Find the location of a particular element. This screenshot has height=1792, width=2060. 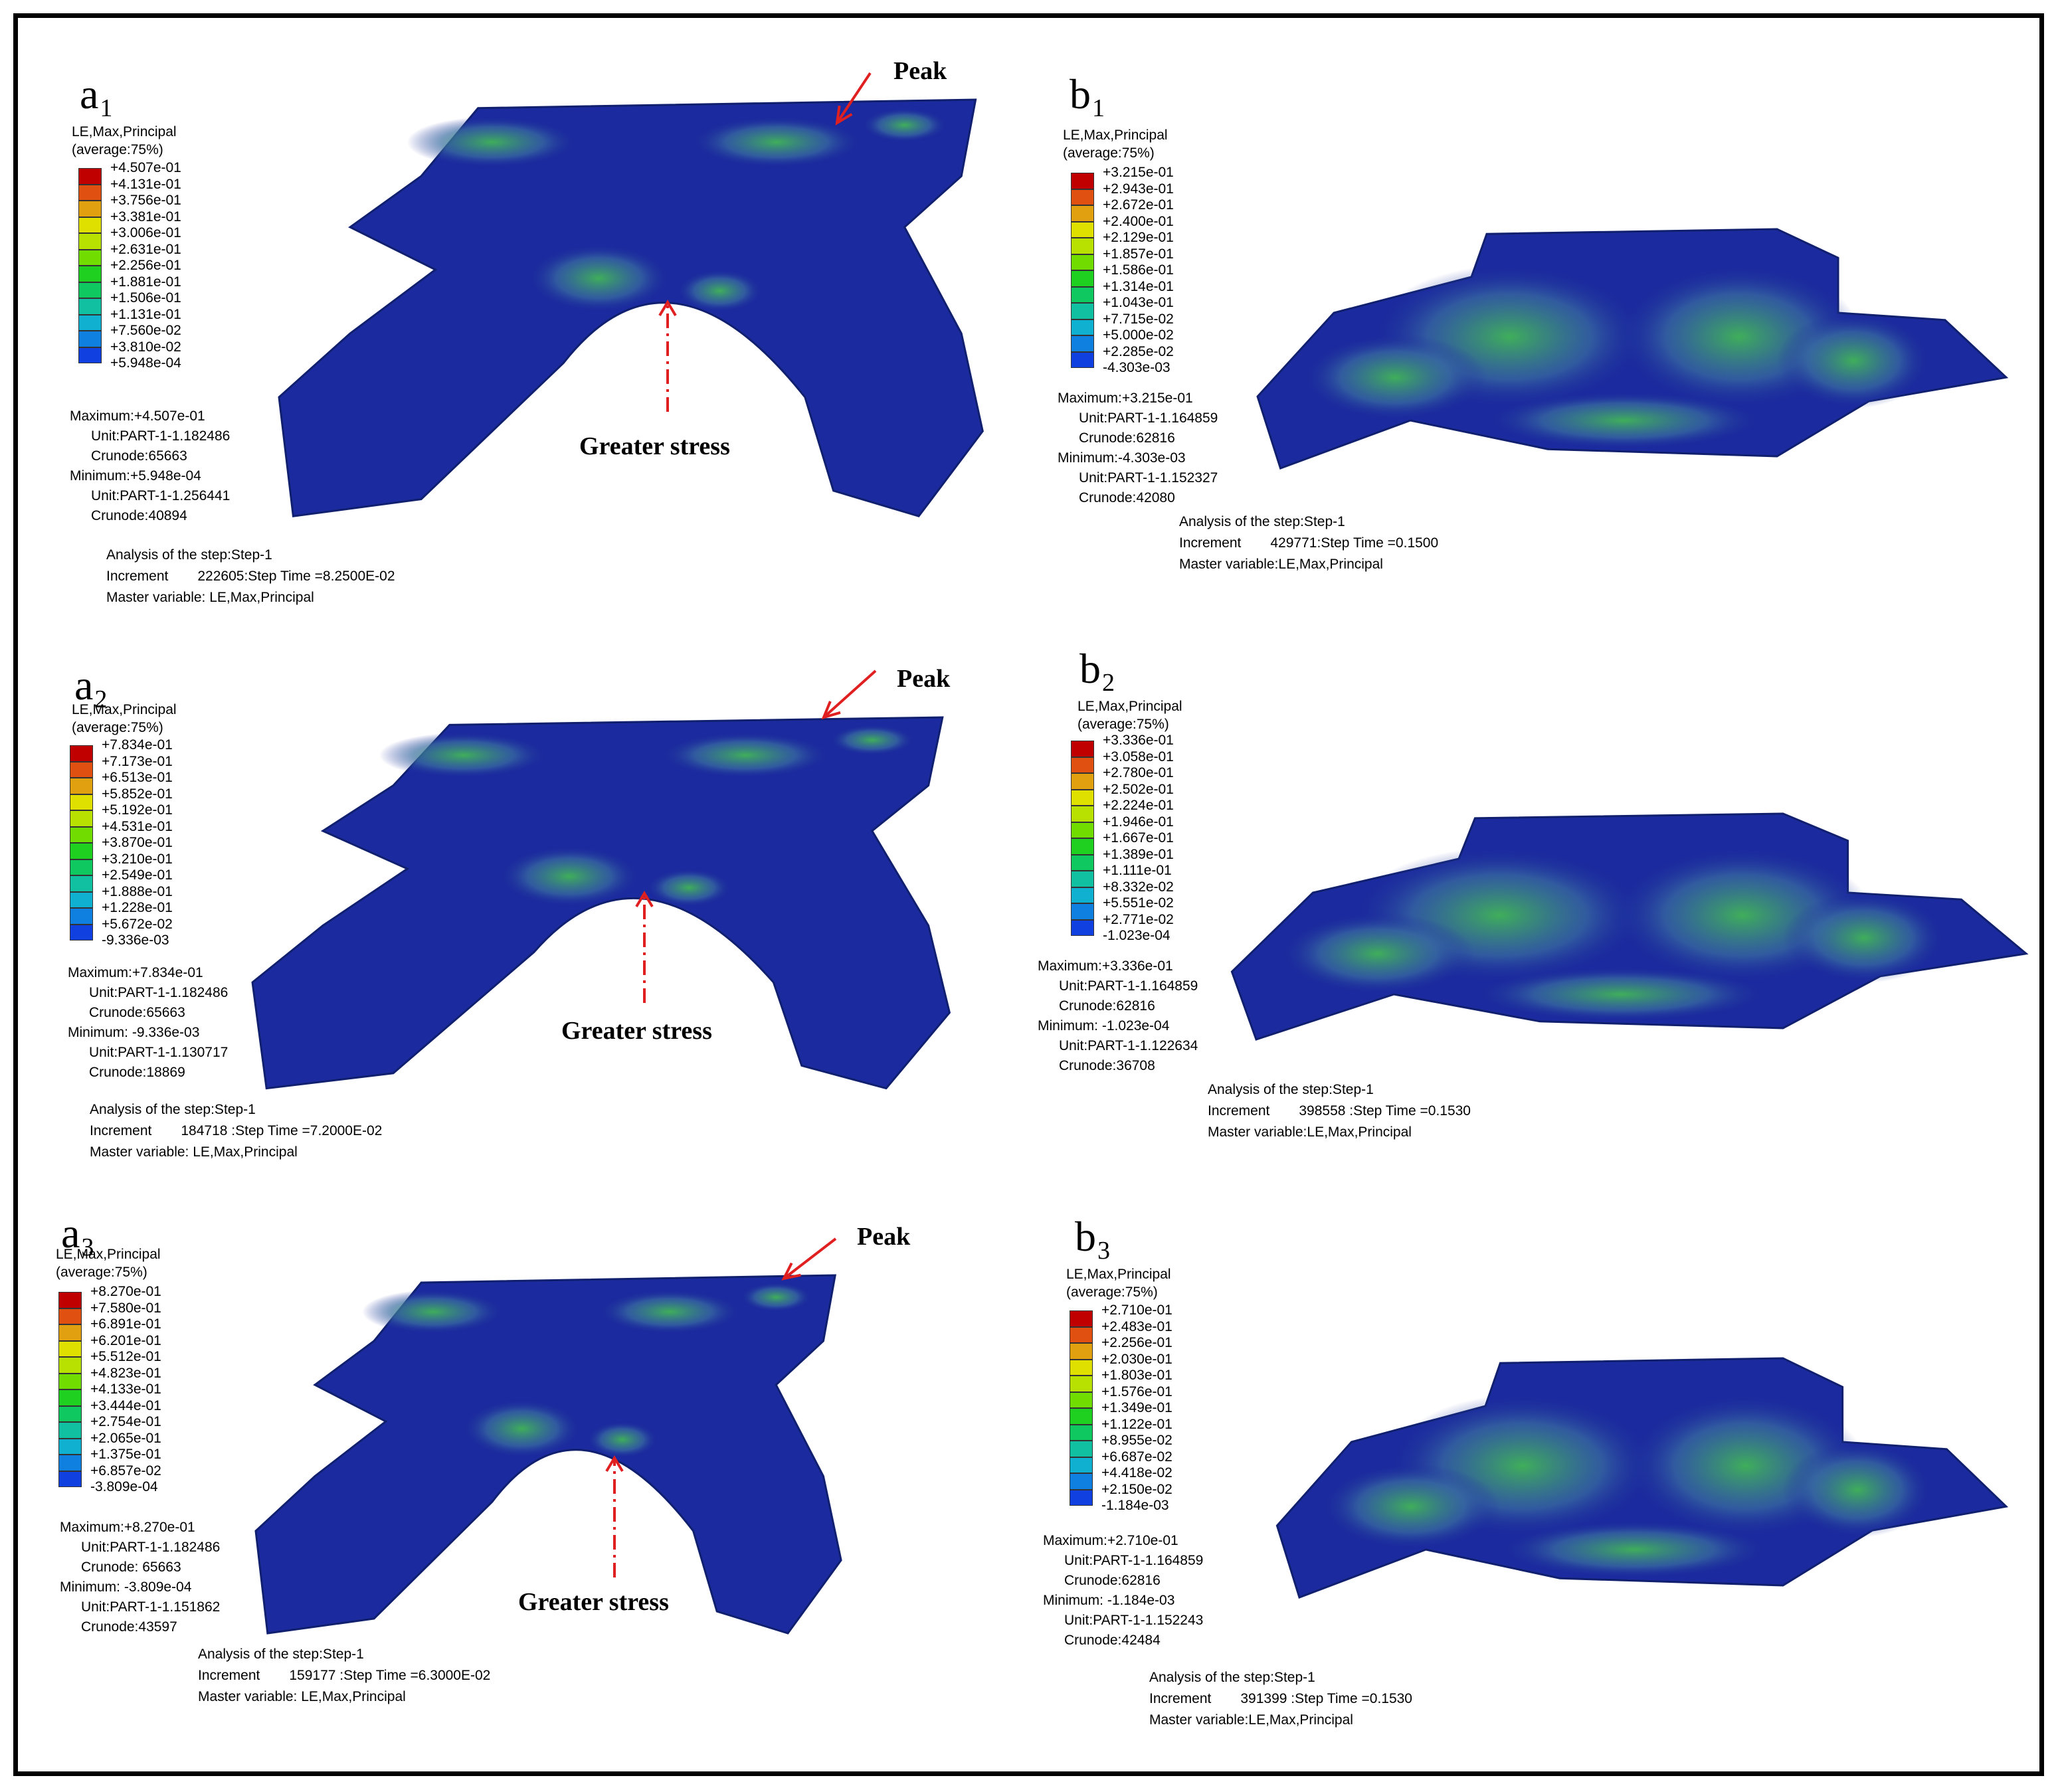

panel-label-number: 3 is located at coordinates (87, 1247).